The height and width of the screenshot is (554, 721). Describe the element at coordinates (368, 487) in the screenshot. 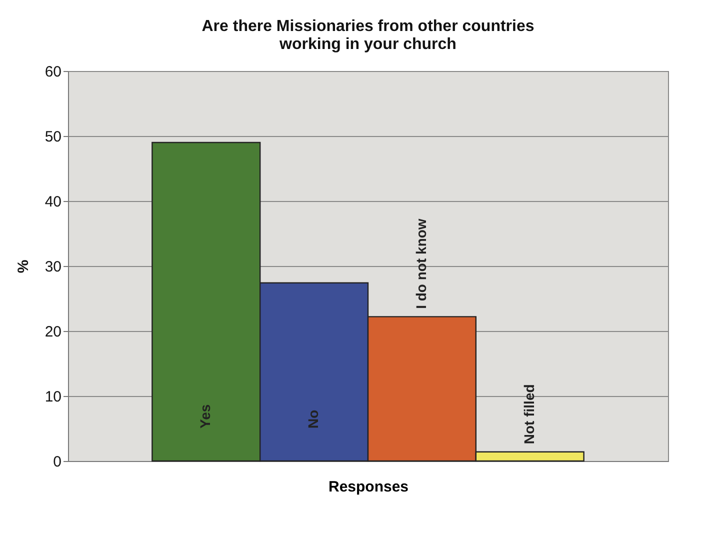

I see `x-axis-title: Responses` at that location.